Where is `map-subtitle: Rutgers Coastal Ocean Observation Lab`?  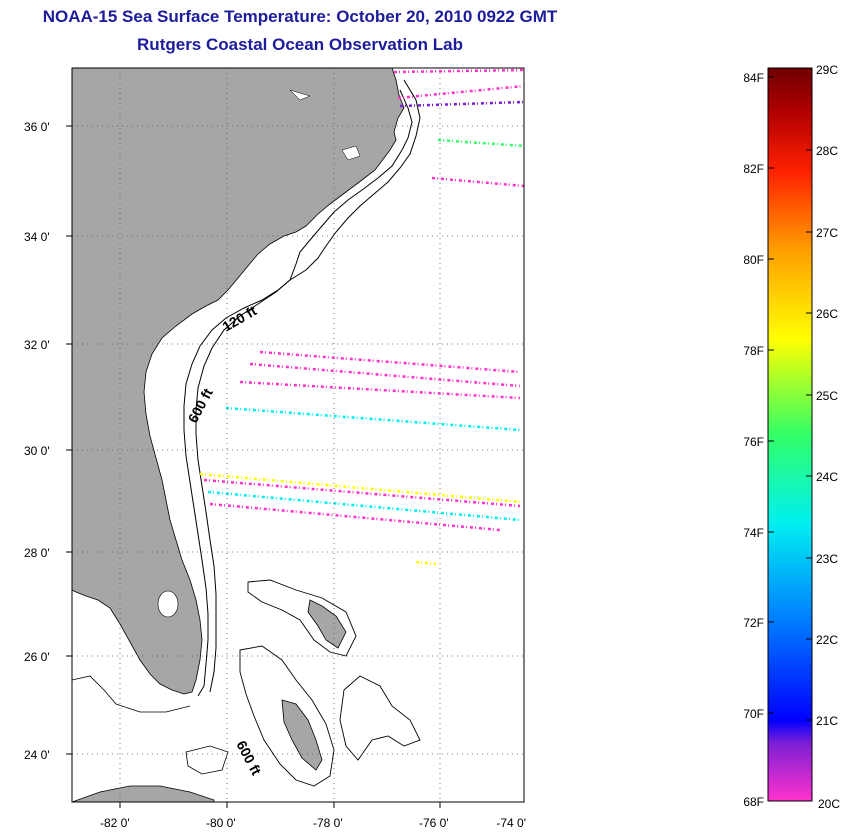
map-subtitle: Rutgers Coastal Ocean Observation Lab is located at coordinates (300, 44).